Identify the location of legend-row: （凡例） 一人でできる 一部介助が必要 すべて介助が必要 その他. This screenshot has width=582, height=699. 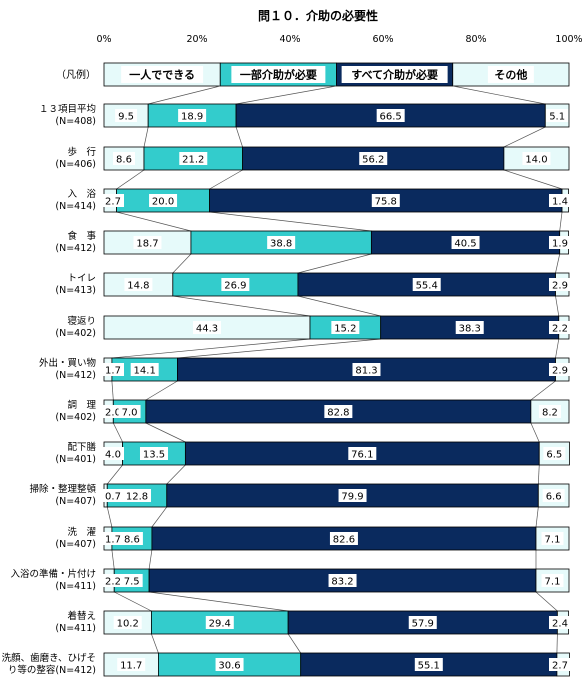
(313, 74).